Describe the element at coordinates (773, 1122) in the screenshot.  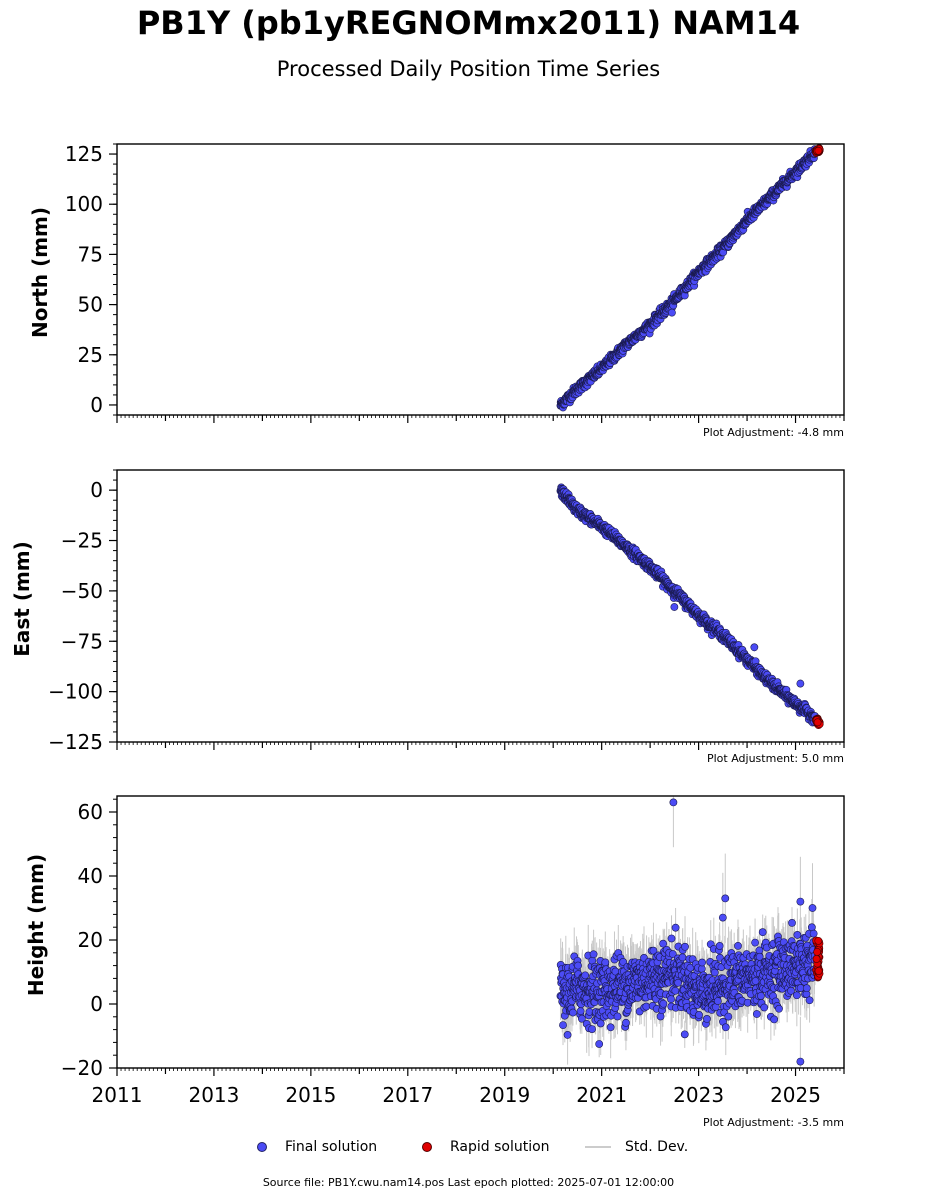
I see `plot-adjustment-note: Plot Adjustment: -3.5 mm` at that location.